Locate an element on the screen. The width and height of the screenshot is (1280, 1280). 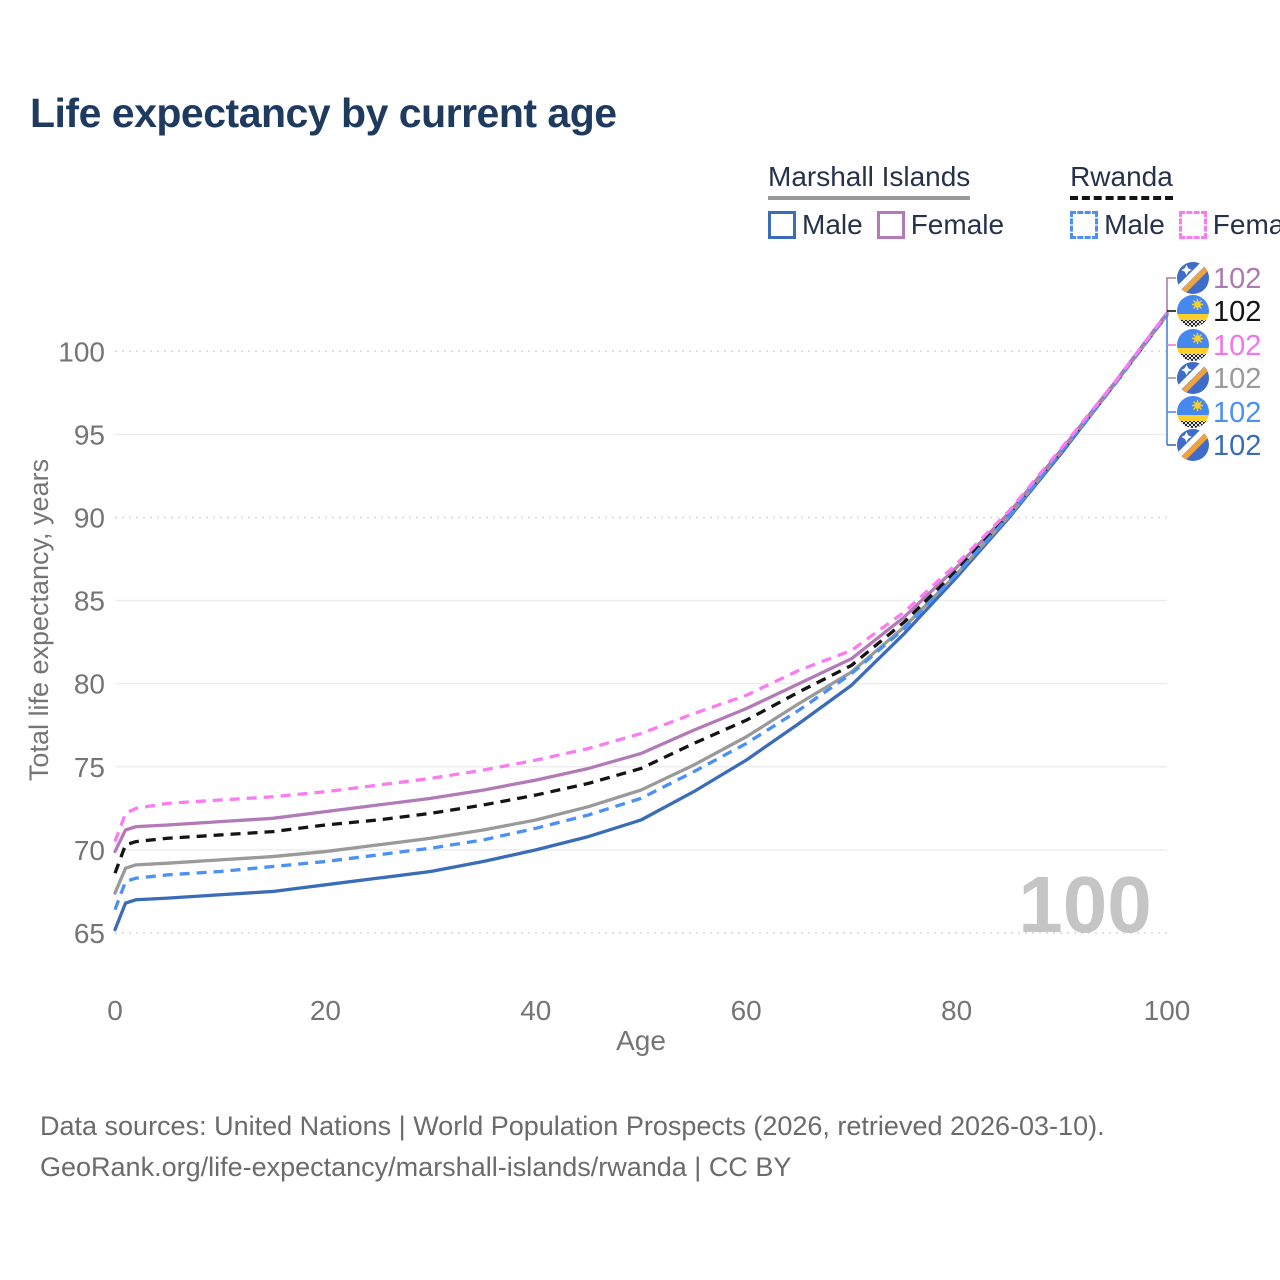
y-axis-tick-label: 75 is located at coordinates (89, 767).